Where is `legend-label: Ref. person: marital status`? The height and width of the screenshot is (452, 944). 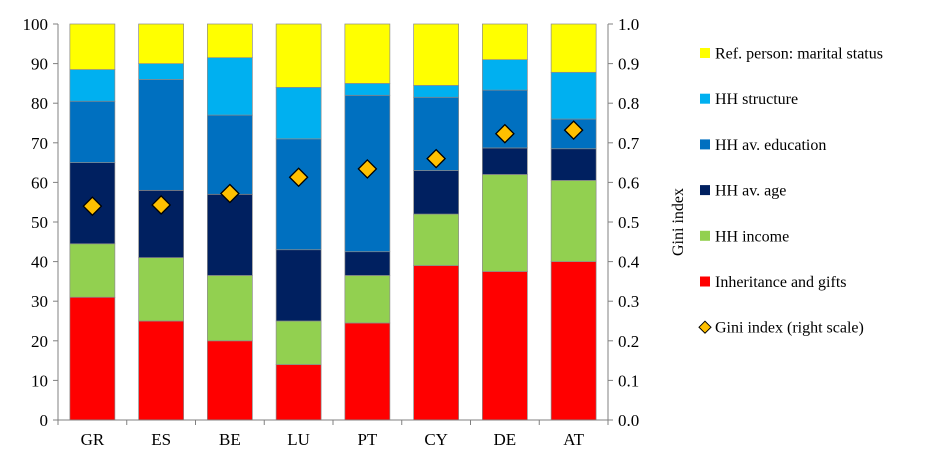
legend-label: Ref. person: marital status is located at coordinates (799, 54).